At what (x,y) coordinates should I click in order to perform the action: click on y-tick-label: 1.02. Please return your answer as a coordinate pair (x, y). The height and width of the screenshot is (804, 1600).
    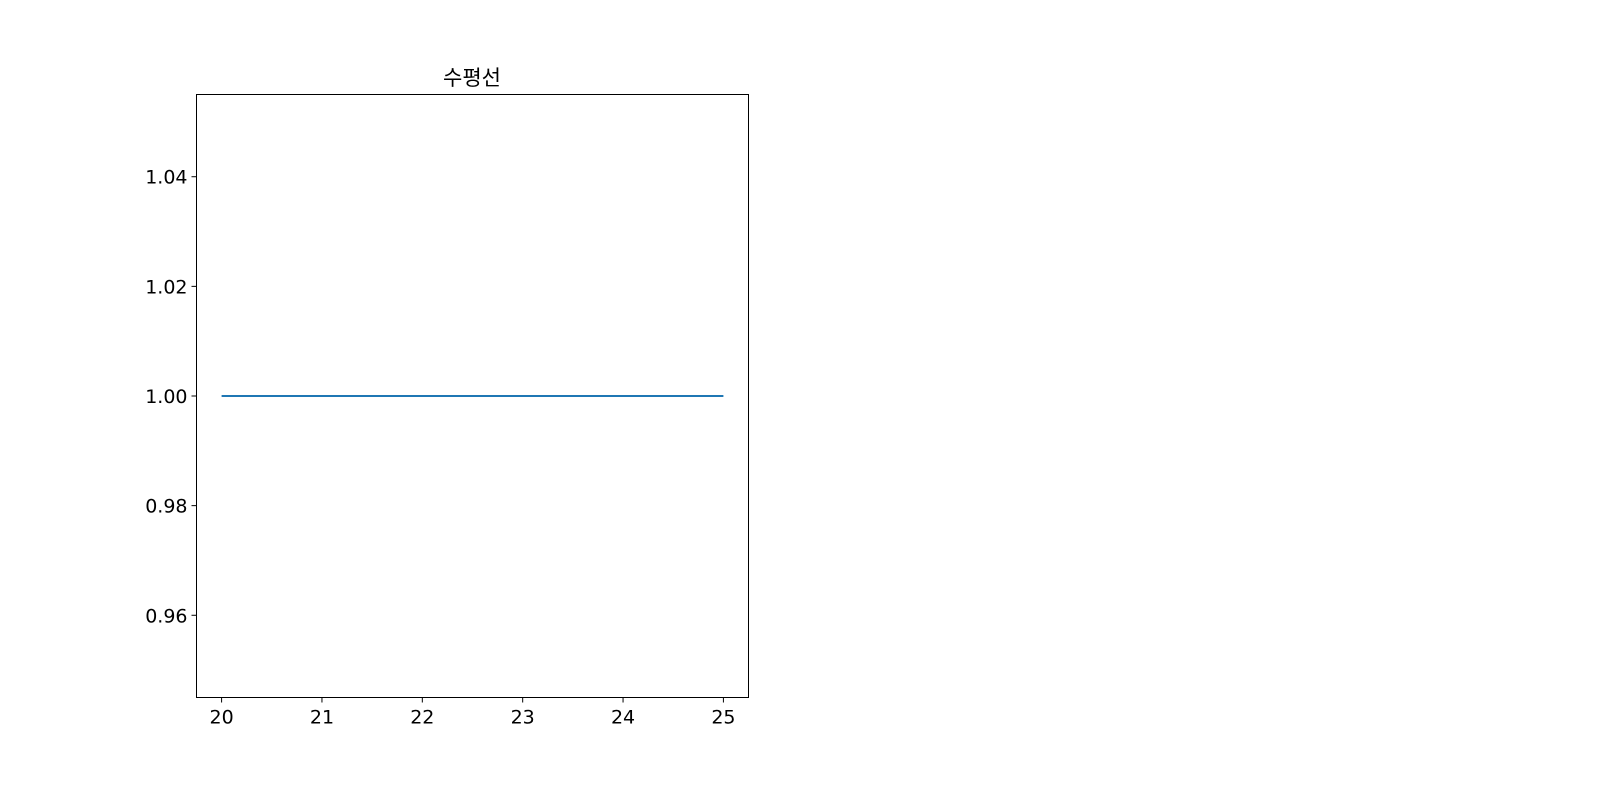
    Looking at the image, I should click on (166, 287).